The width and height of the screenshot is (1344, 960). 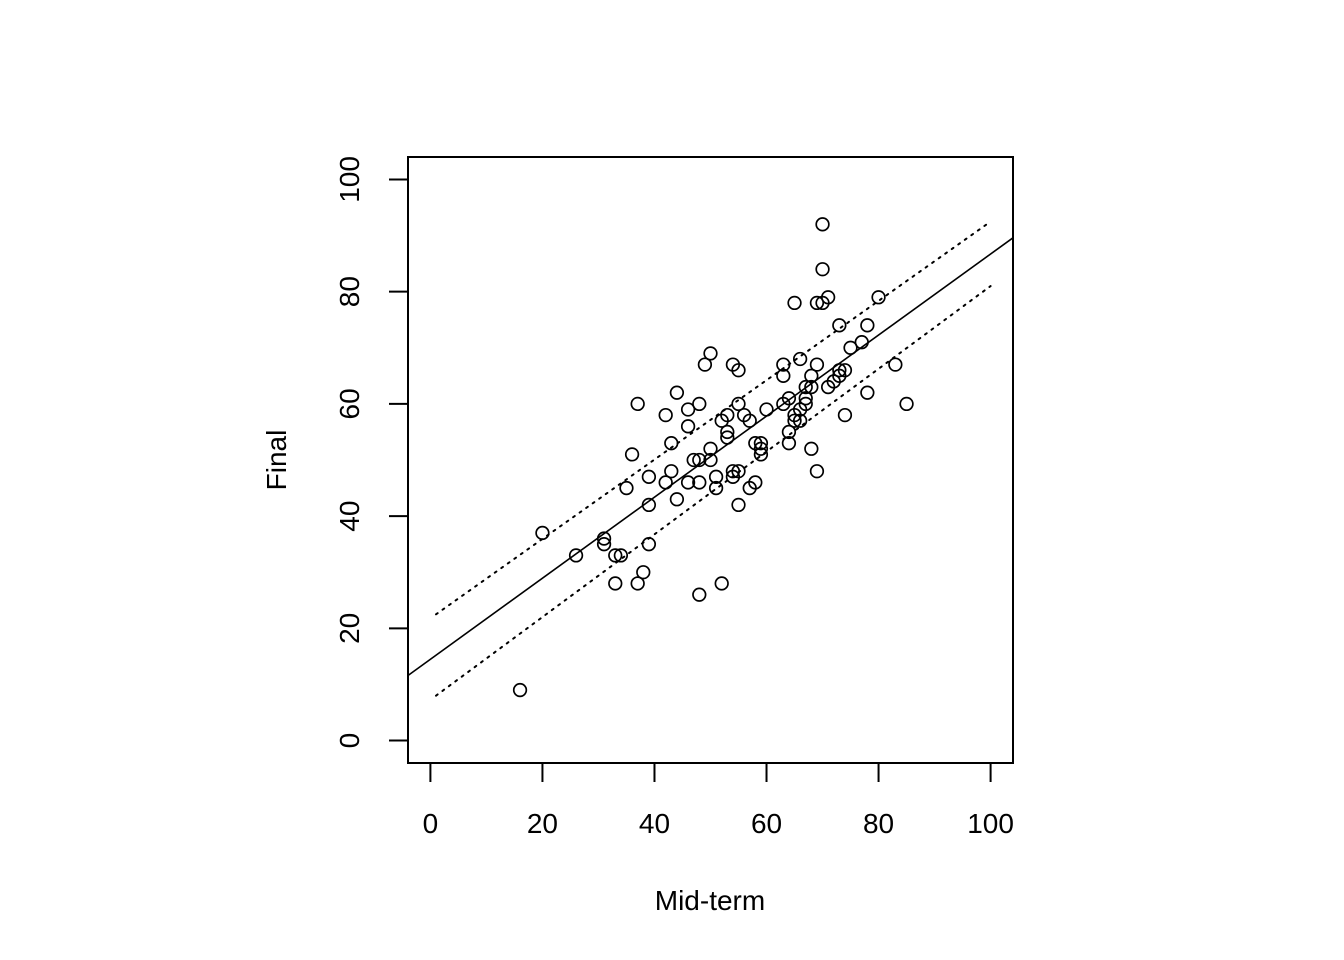 I want to click on x-tick-label: 0, so click(x=431, y=823).